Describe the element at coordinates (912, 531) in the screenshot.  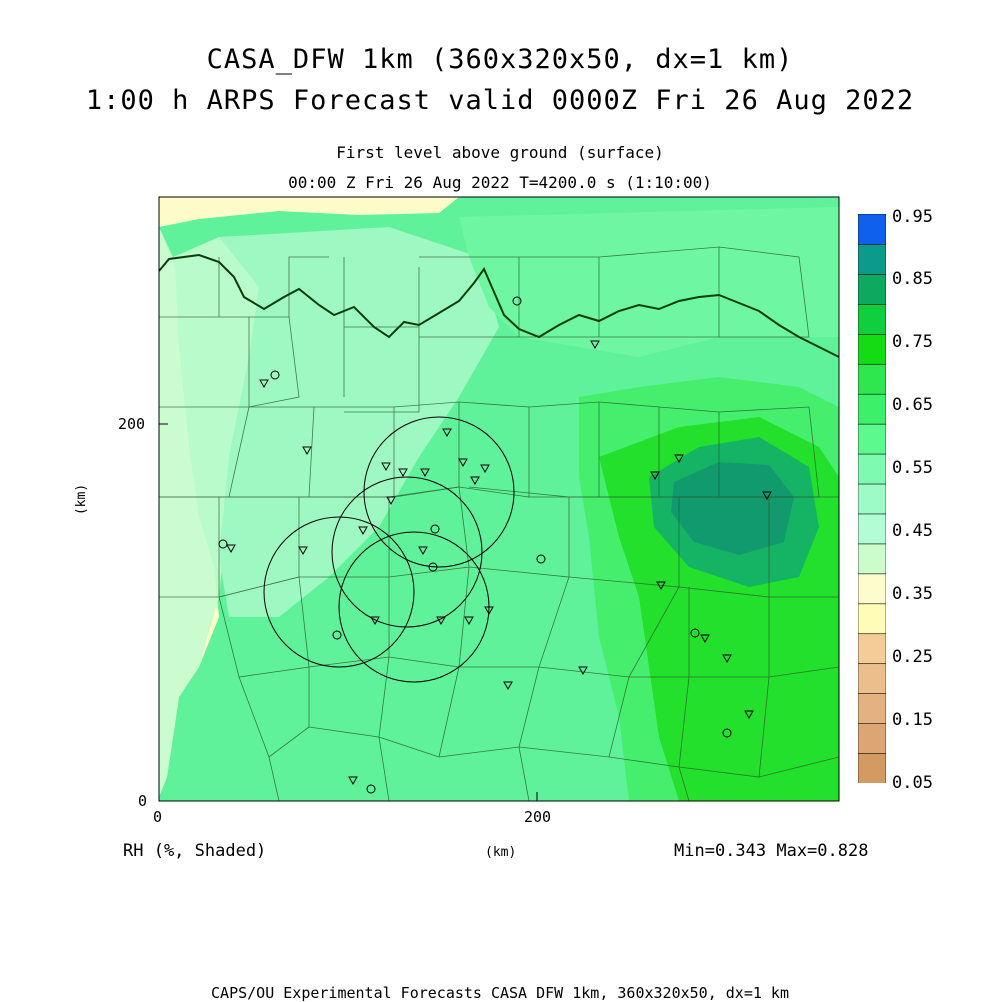
I see `colorbar-label: 0.45` at that location.